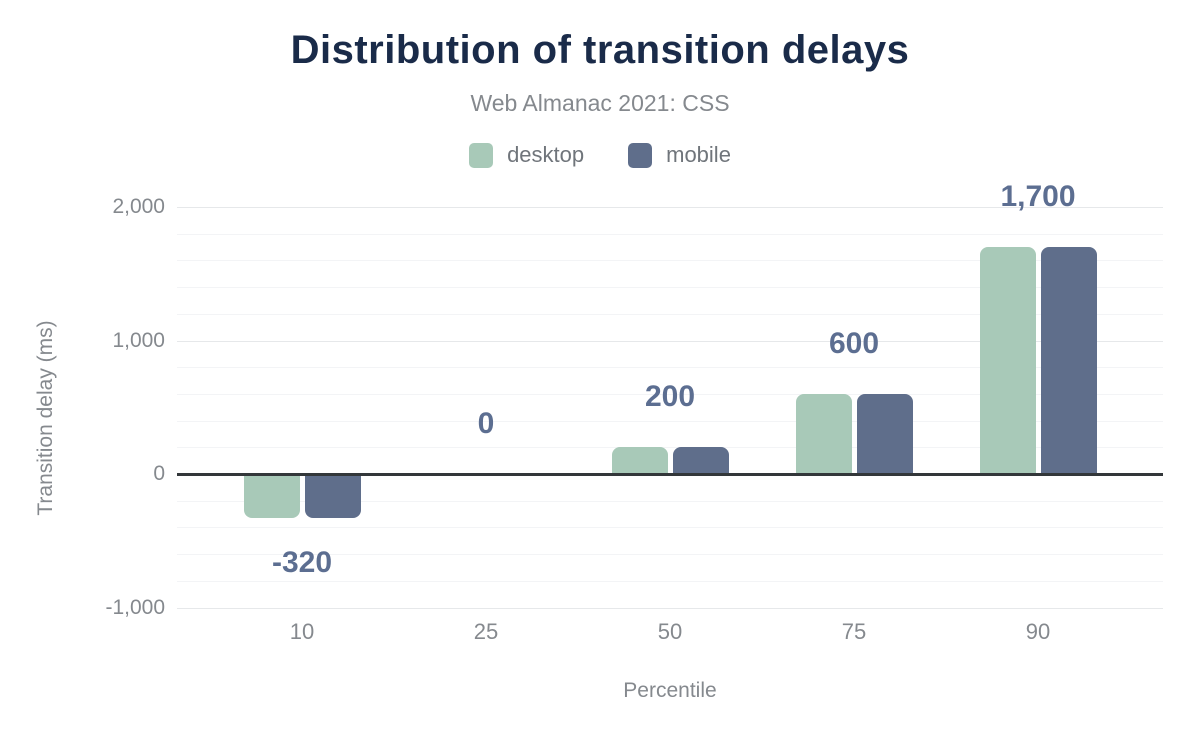 This screenshot has height=742, width=1200. Describe the element at coordinates (332, 496) in the screenshot. I see `bar-mobile-p10` at that location.